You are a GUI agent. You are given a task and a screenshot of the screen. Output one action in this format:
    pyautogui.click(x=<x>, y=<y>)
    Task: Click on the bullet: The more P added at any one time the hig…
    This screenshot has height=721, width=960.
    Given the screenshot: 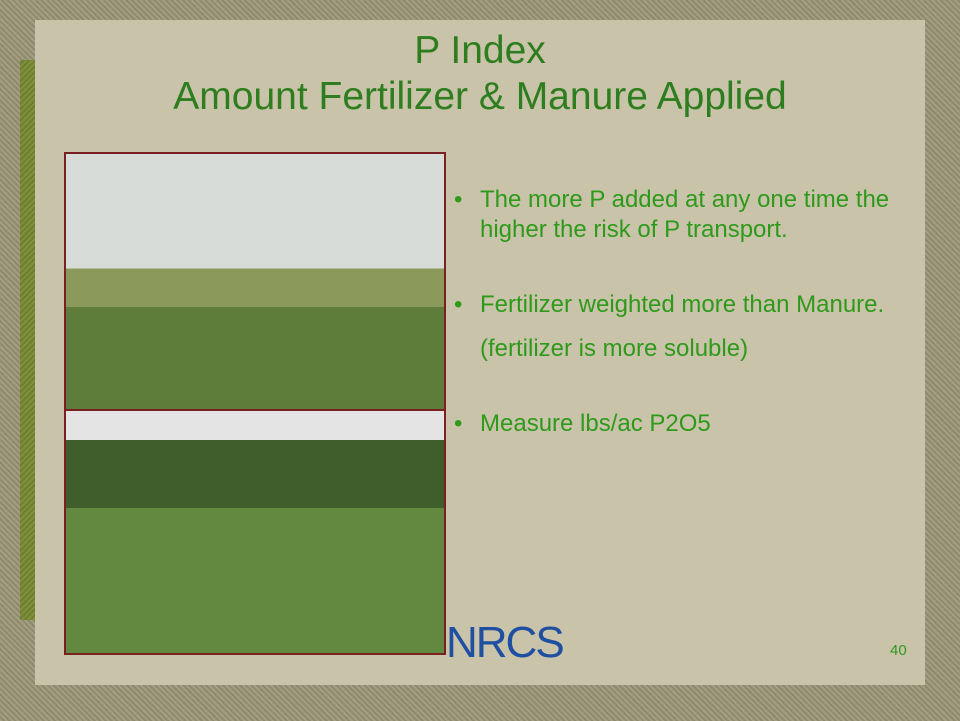 What is the action you would take?
    pyautogui.click(x=690, y=215)
    